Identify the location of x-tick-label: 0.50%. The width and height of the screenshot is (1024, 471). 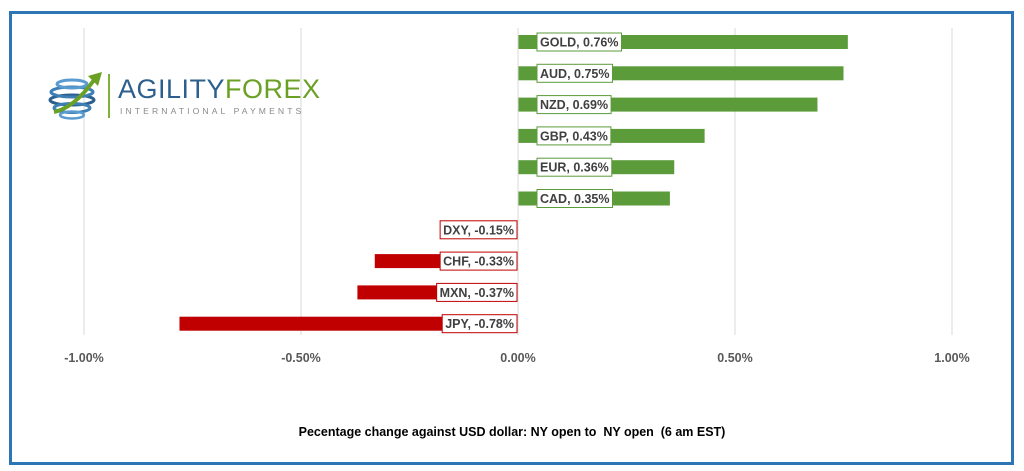
(734, 358).